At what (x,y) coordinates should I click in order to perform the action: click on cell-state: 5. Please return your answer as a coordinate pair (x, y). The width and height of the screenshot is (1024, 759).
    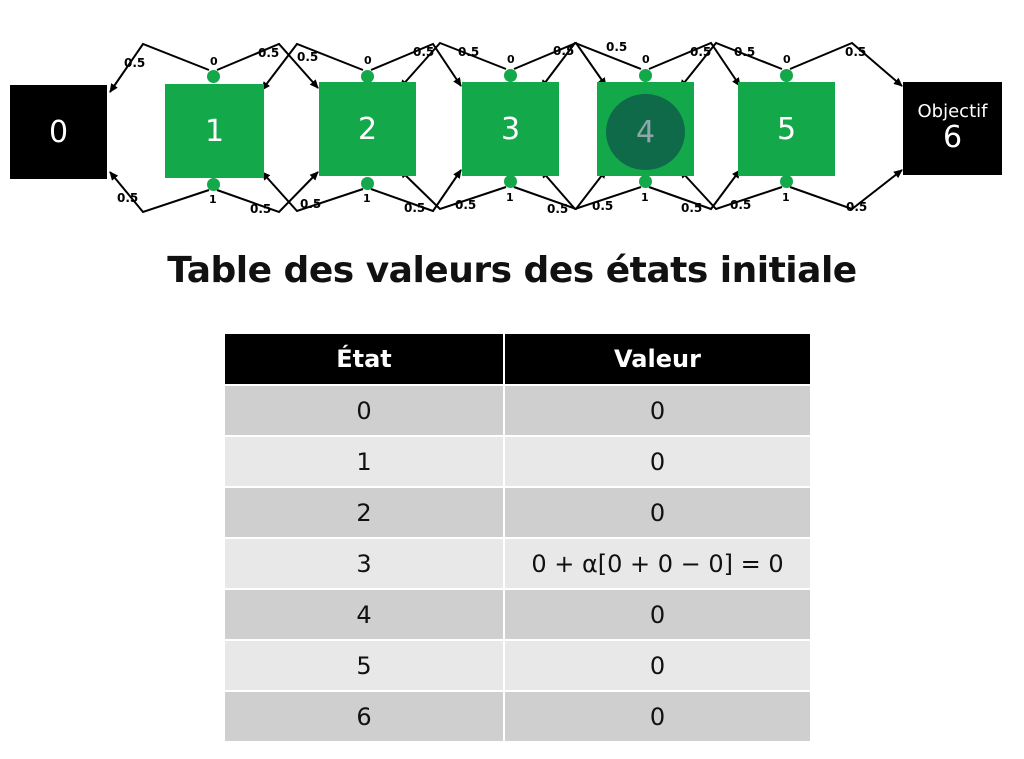
    Looking at the image, I should click on (364, 665).